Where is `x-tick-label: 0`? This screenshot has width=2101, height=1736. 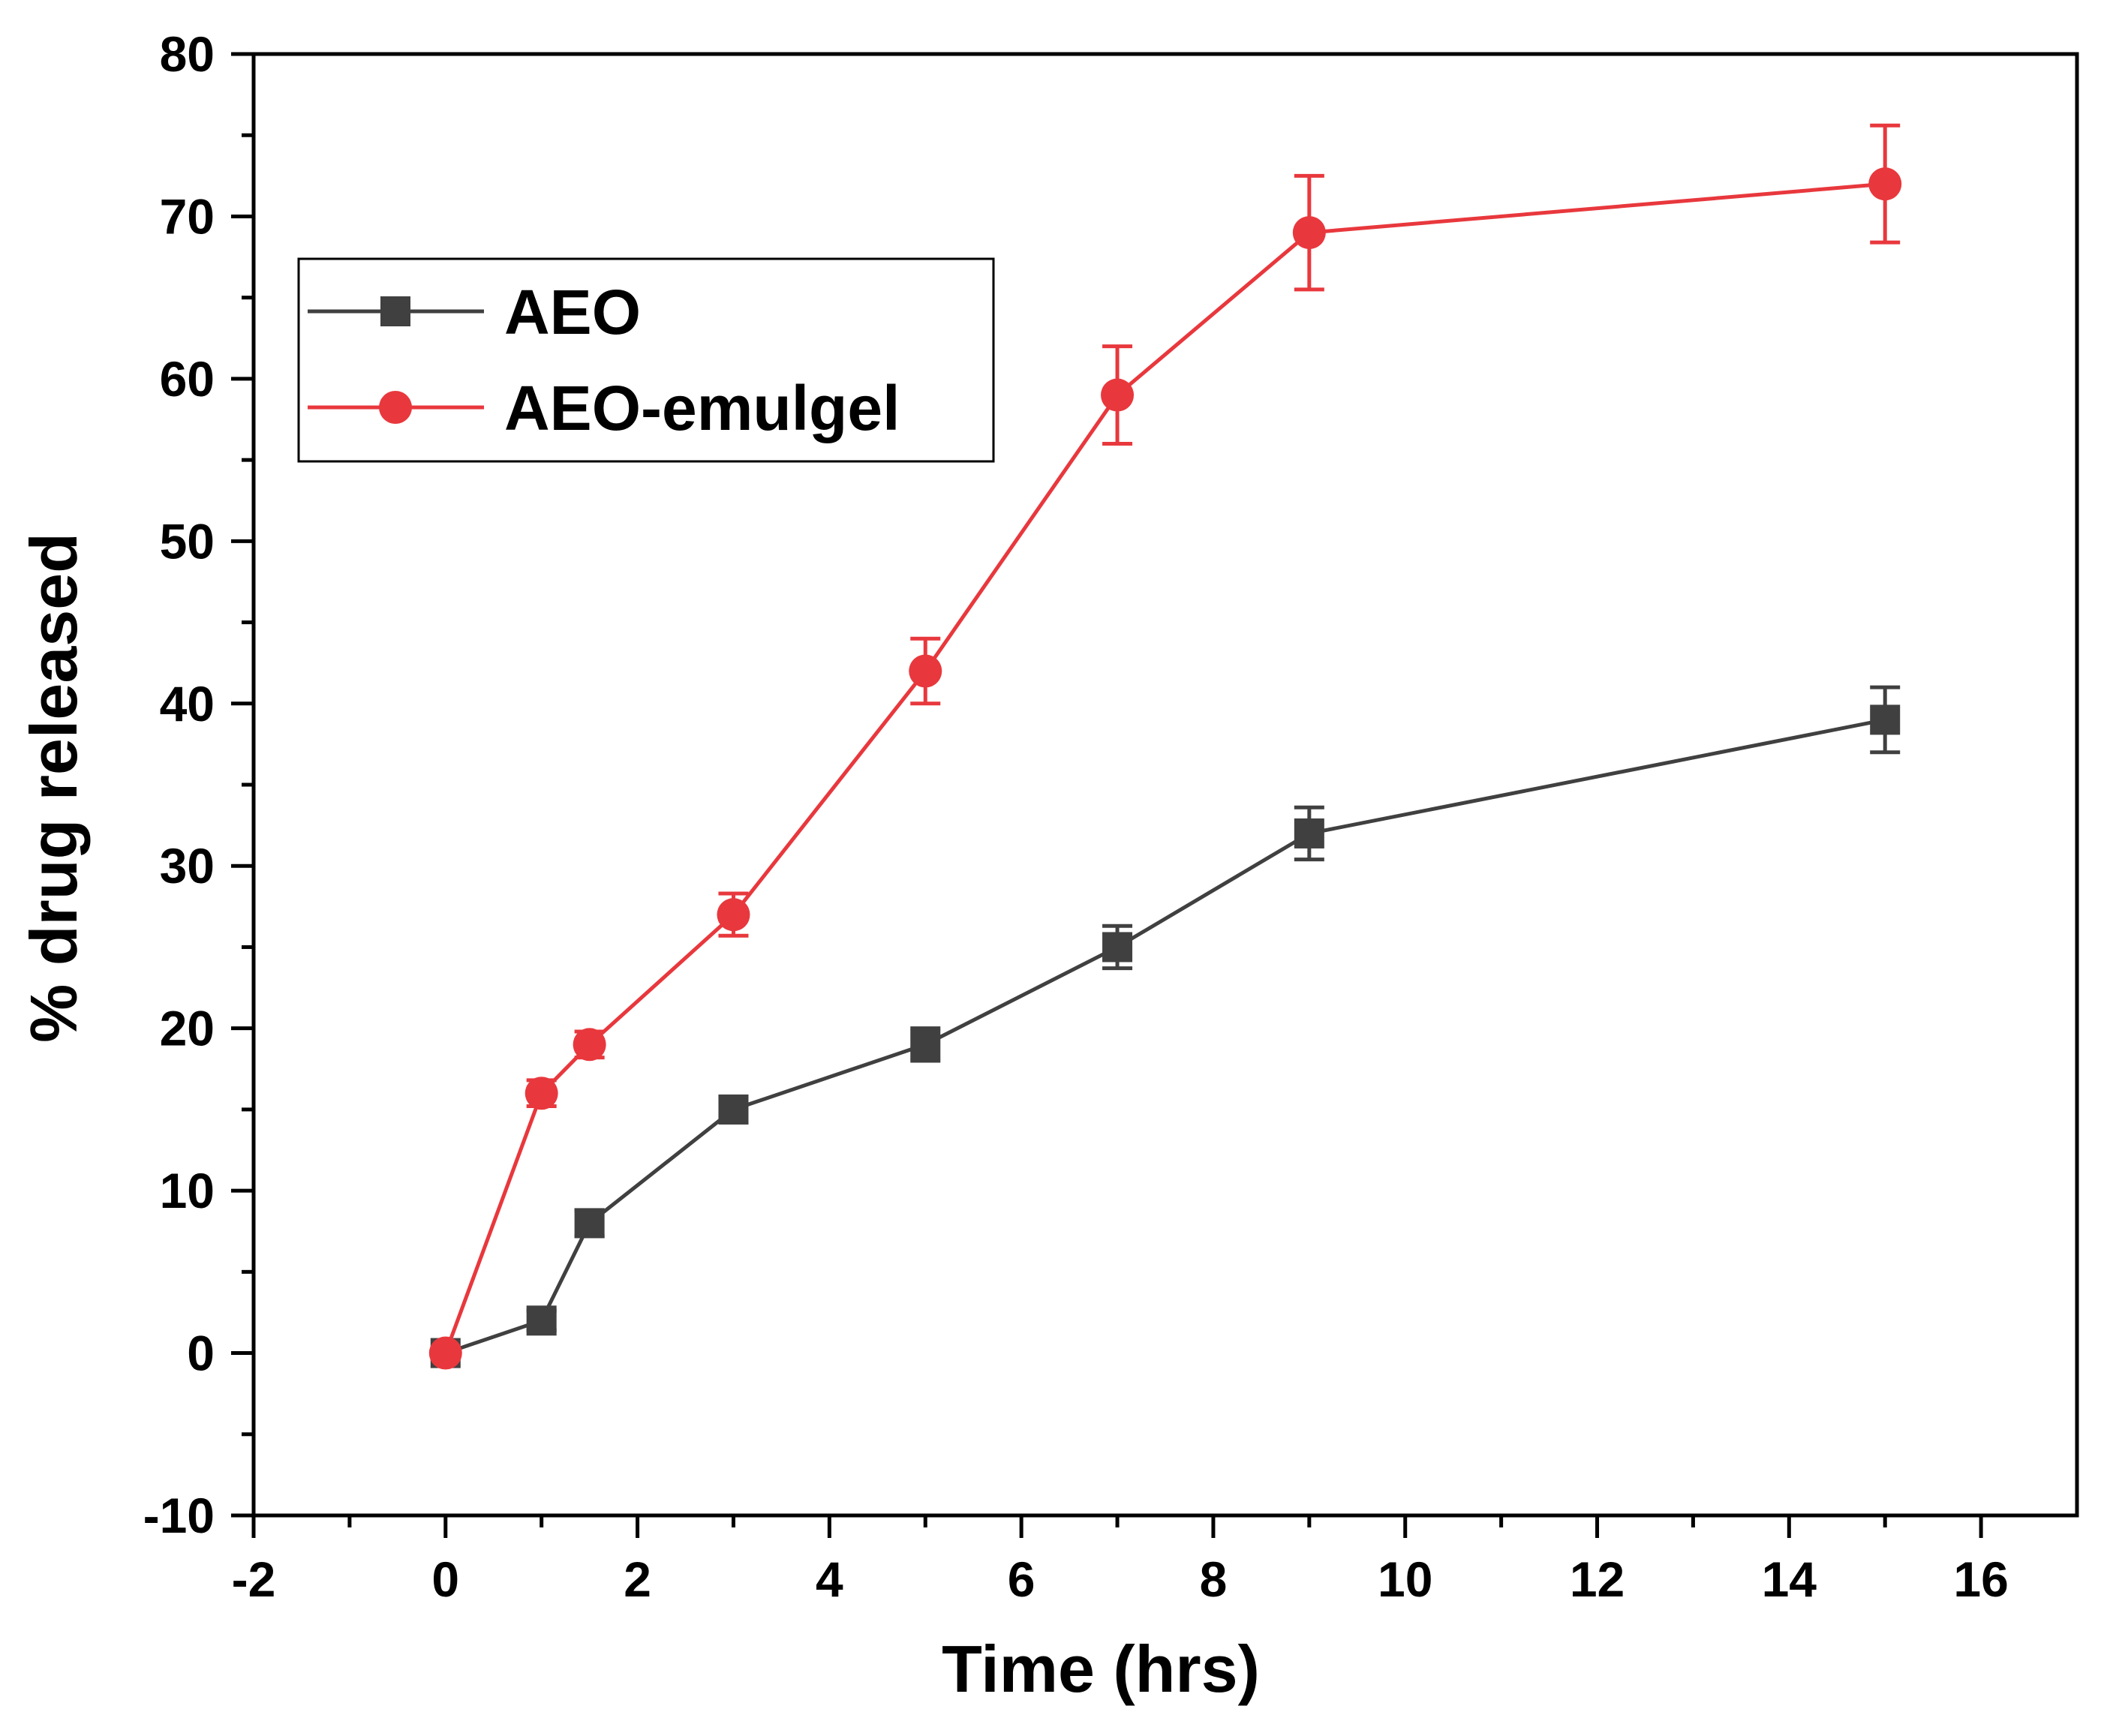
x-tick-label: 0 is located at coordinates (445, 1579).